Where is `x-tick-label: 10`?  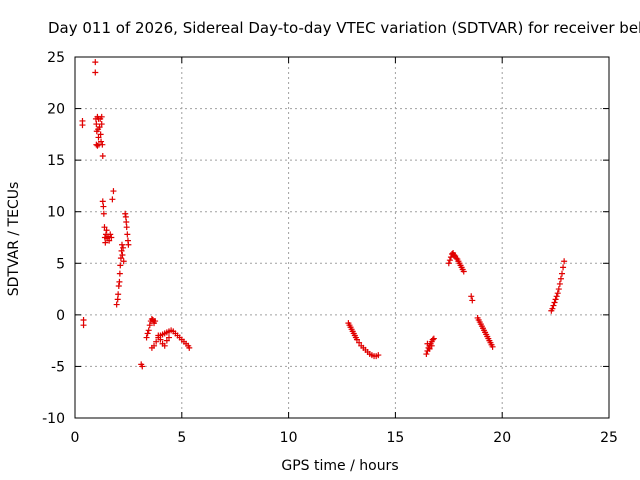
x-tick-label: 10 is located at coordinates (289, 438).